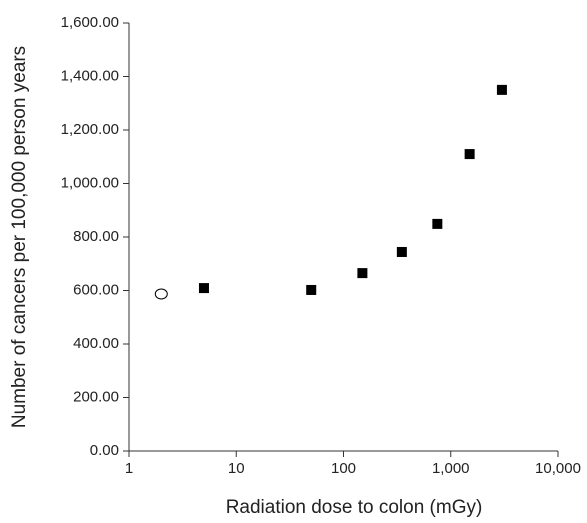  What do you see at coordinates (90, 182) in the screenshot?
I see `y-tick-label: 1,000.00` at bounding box center [90, 182].